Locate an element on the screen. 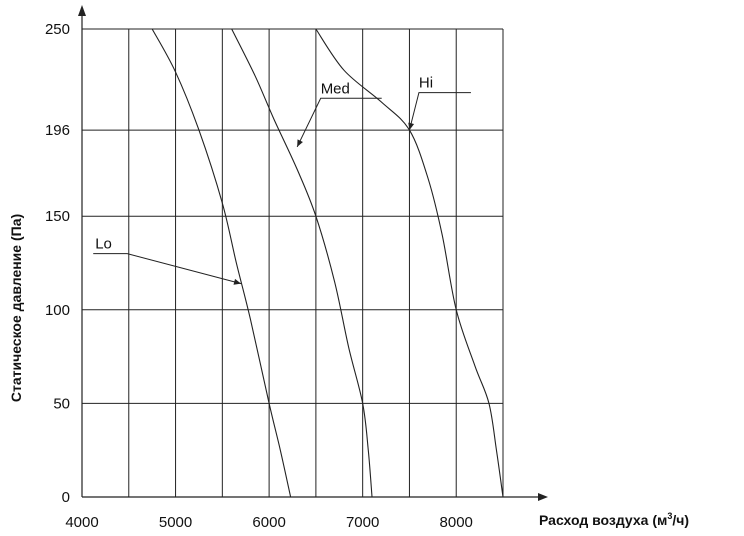  x-axis-title-sup: 3 is located at coordinates (669, 516).